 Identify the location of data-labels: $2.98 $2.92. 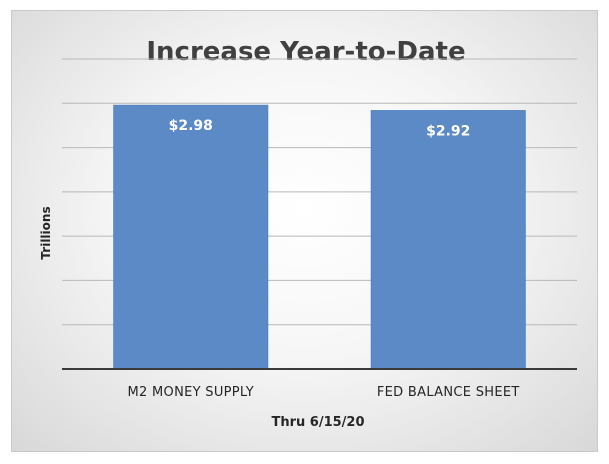
(320, 128).